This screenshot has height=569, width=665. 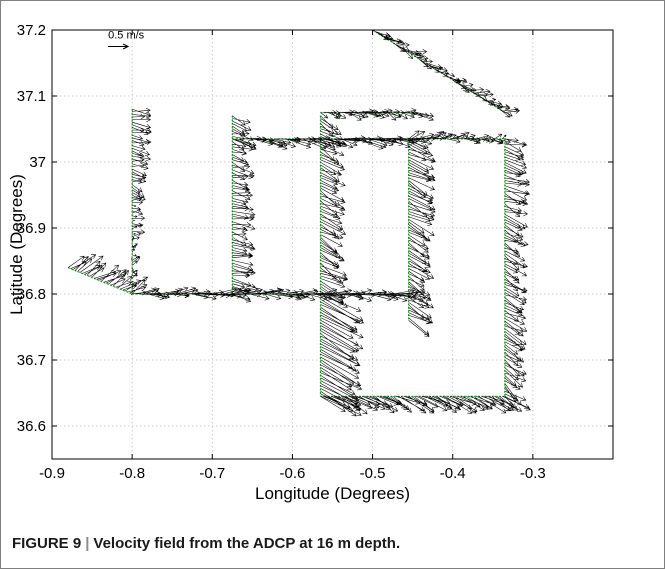 What do you see at coordinates (16, 244) in the screenshot?
I see `y-axis-label: Latitude (Degrees)` at bounding box center [16, 244].